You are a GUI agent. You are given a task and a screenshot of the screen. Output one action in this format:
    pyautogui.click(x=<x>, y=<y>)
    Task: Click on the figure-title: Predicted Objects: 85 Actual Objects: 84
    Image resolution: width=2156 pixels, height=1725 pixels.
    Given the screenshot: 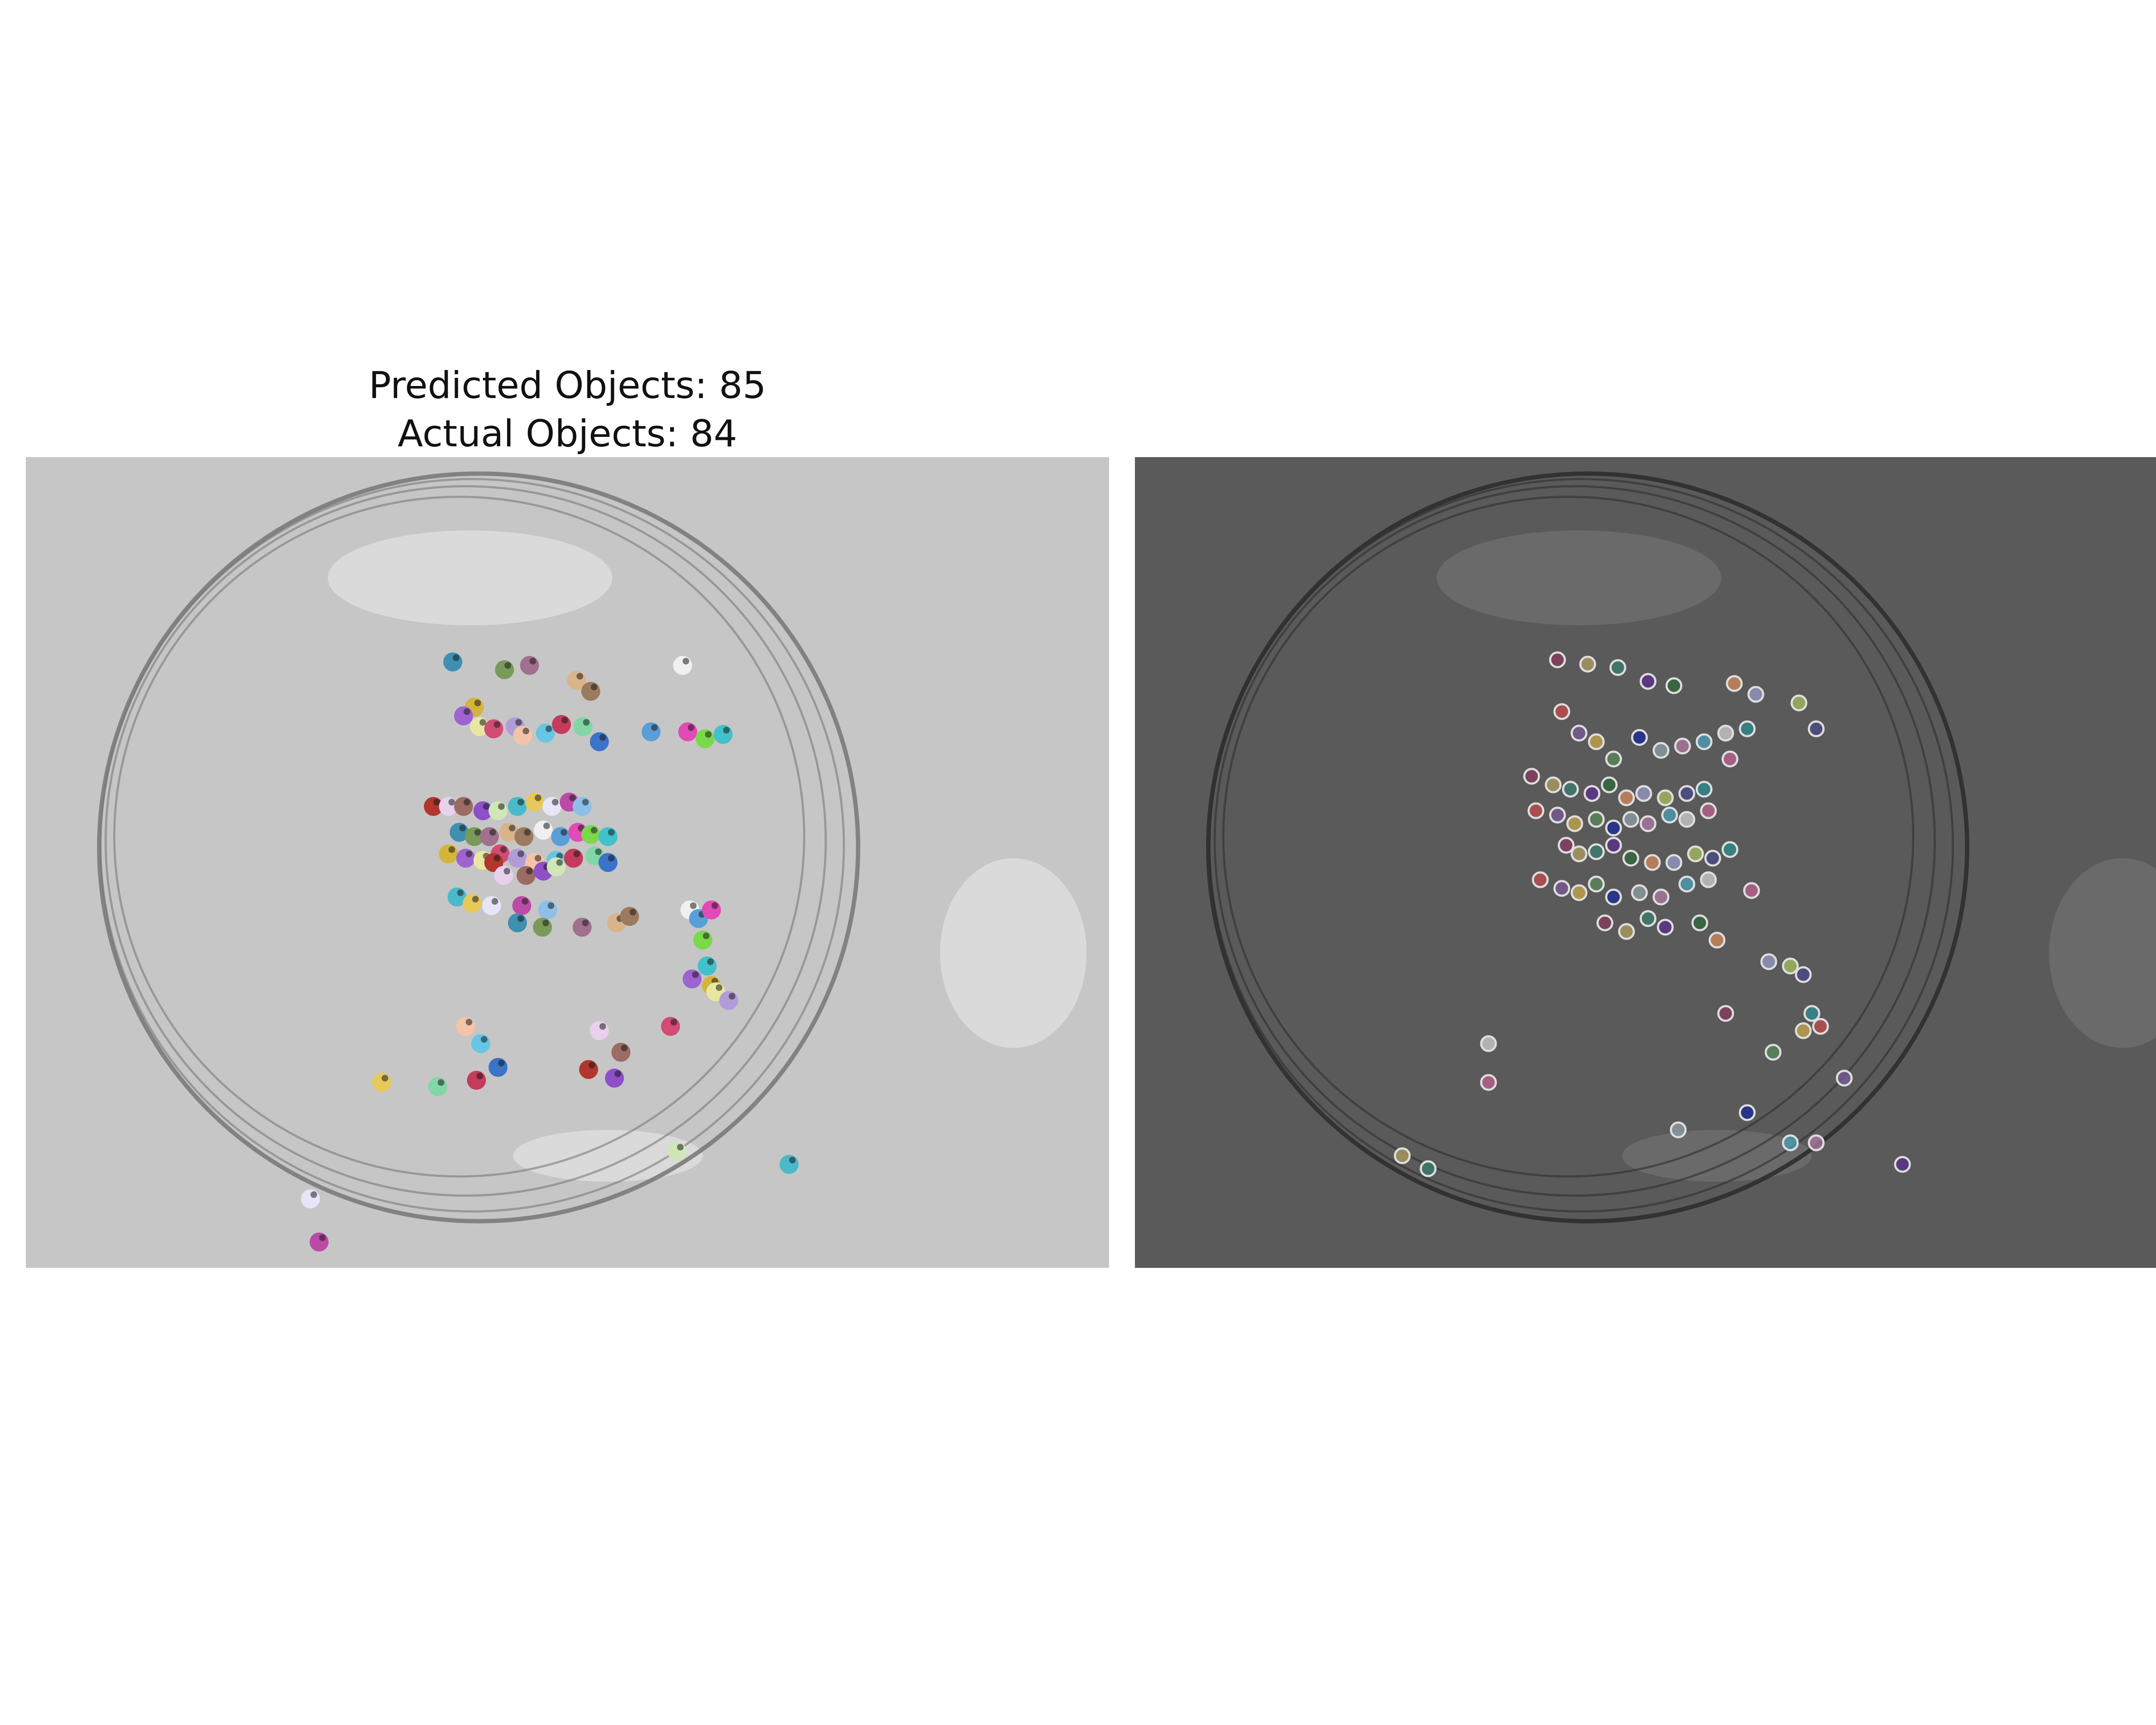 What is the action you would take?
    pyautogui.click(x=567, y=410)
    